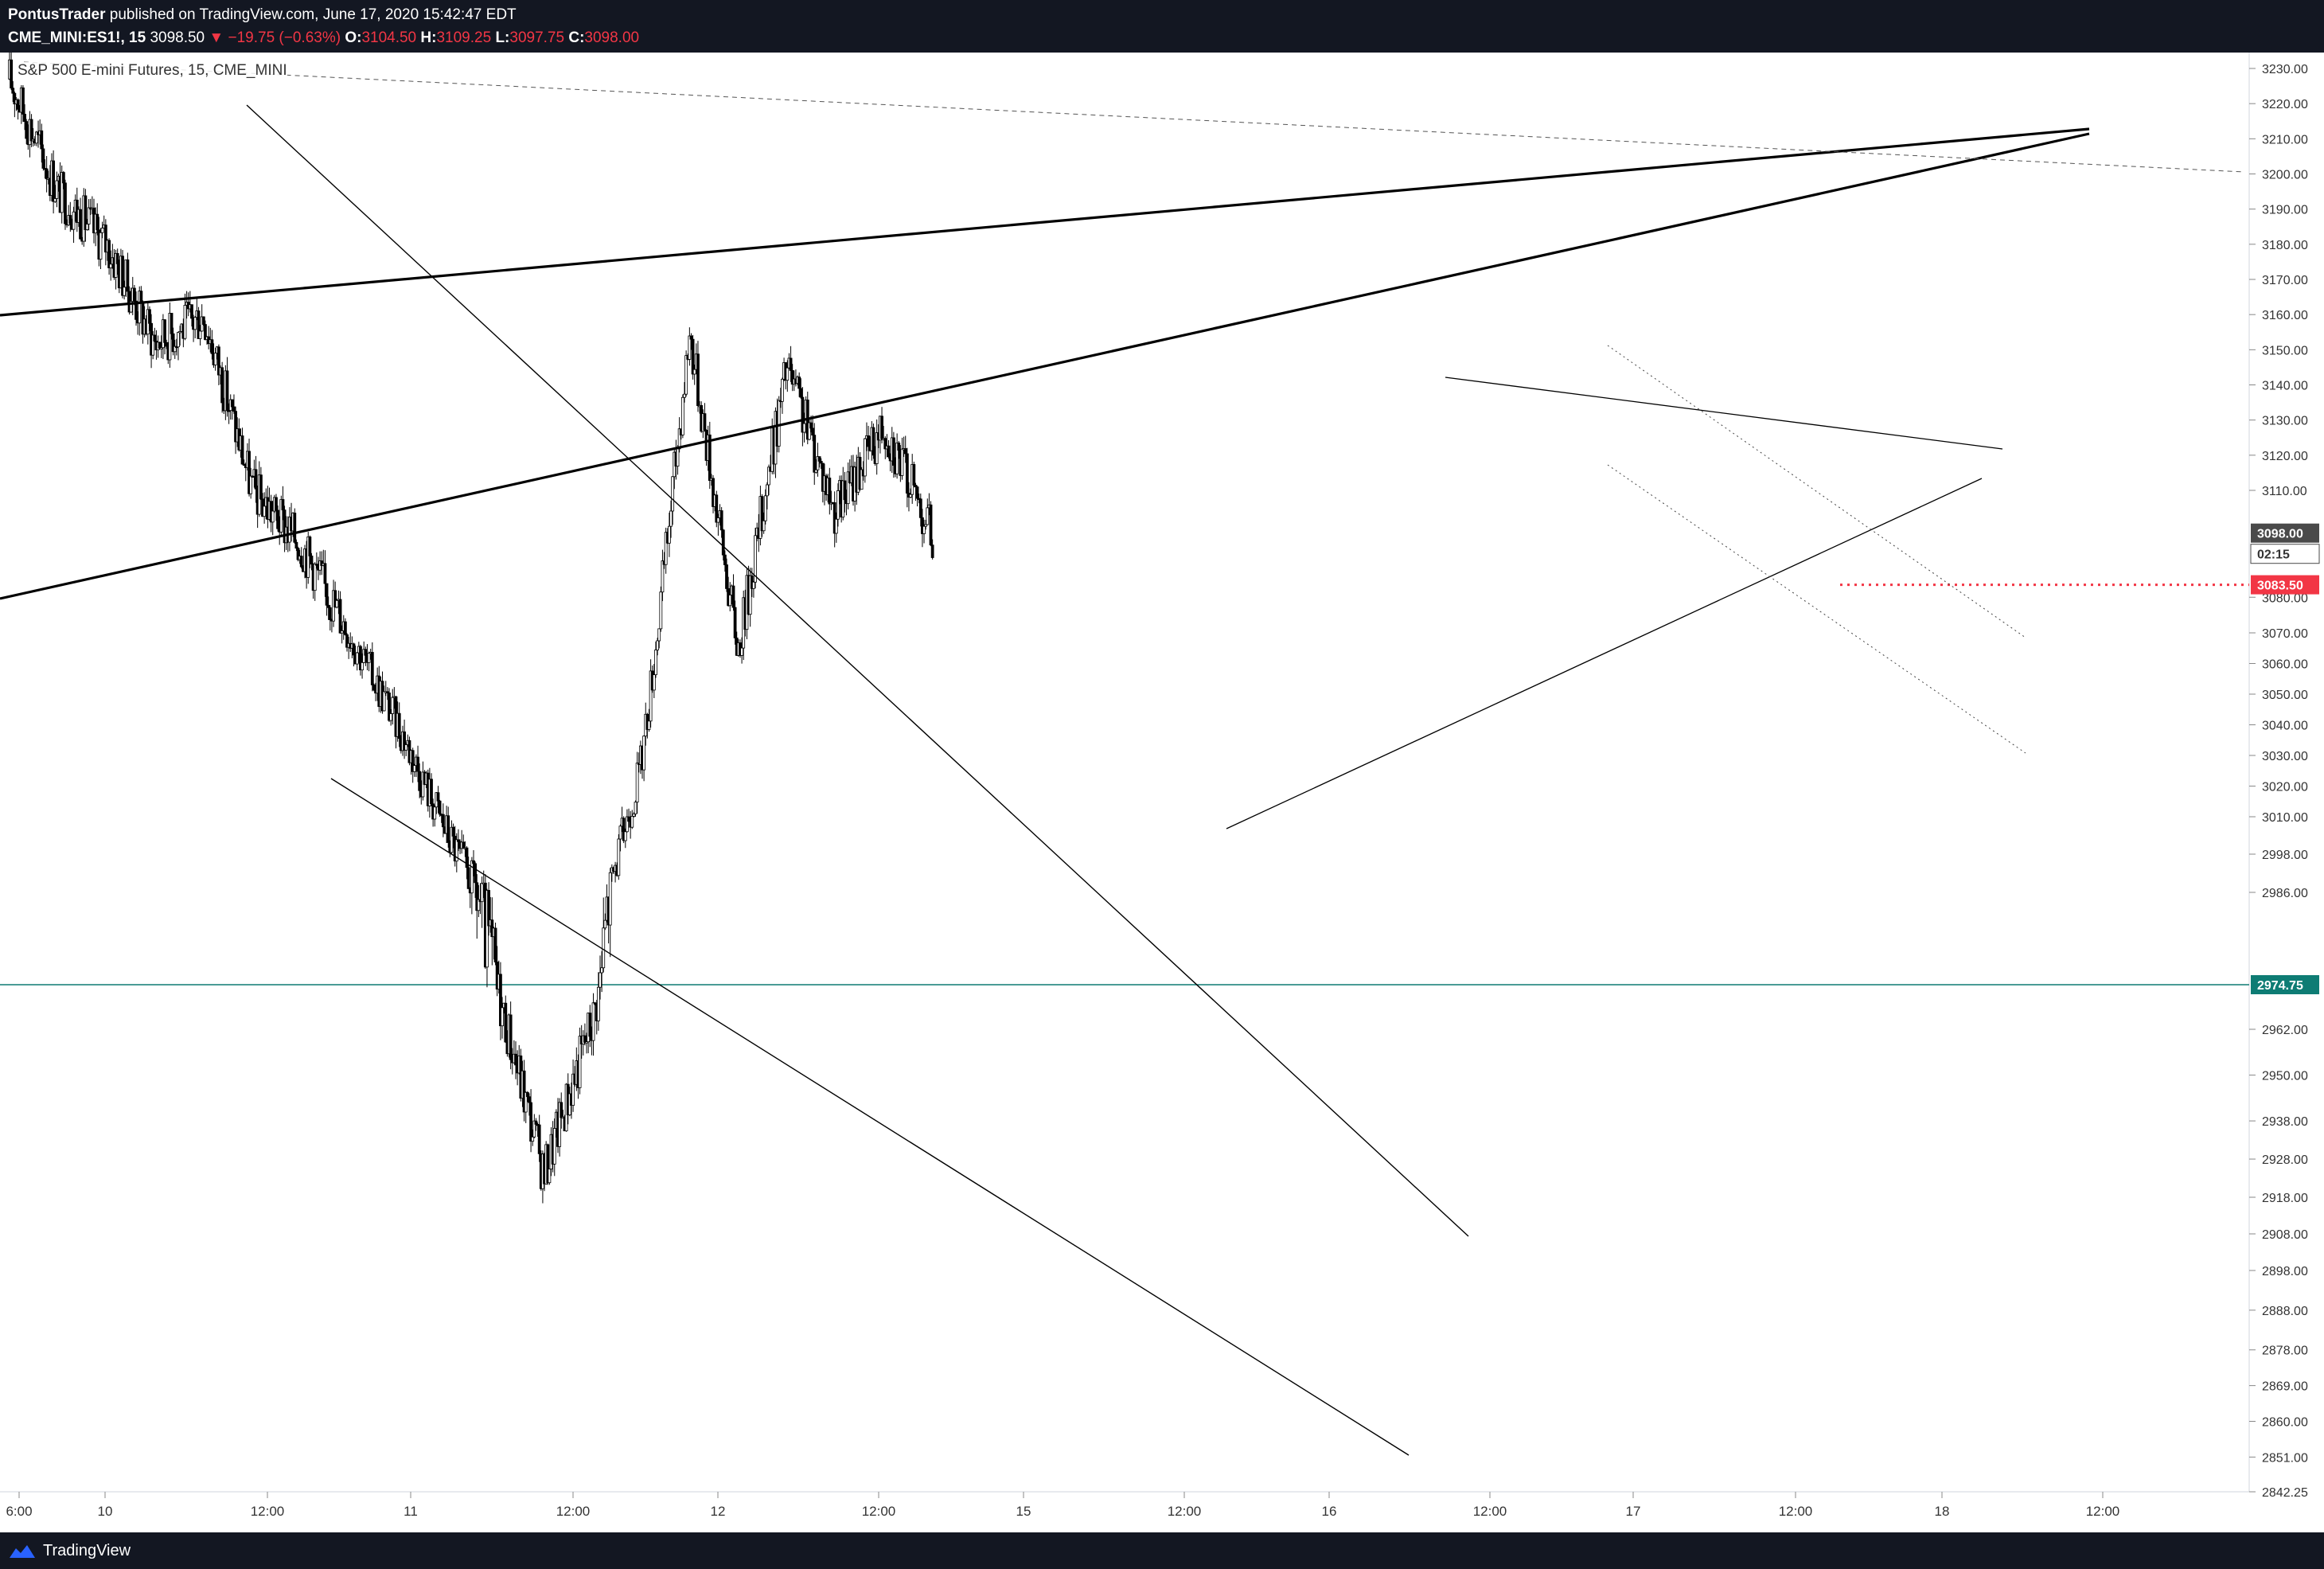 This screenshot has height=1569, width=2324. Describe the element at coordinates (2285, 1311) in the screenshot. I see `y-tick-label: 2888.00` at that location.